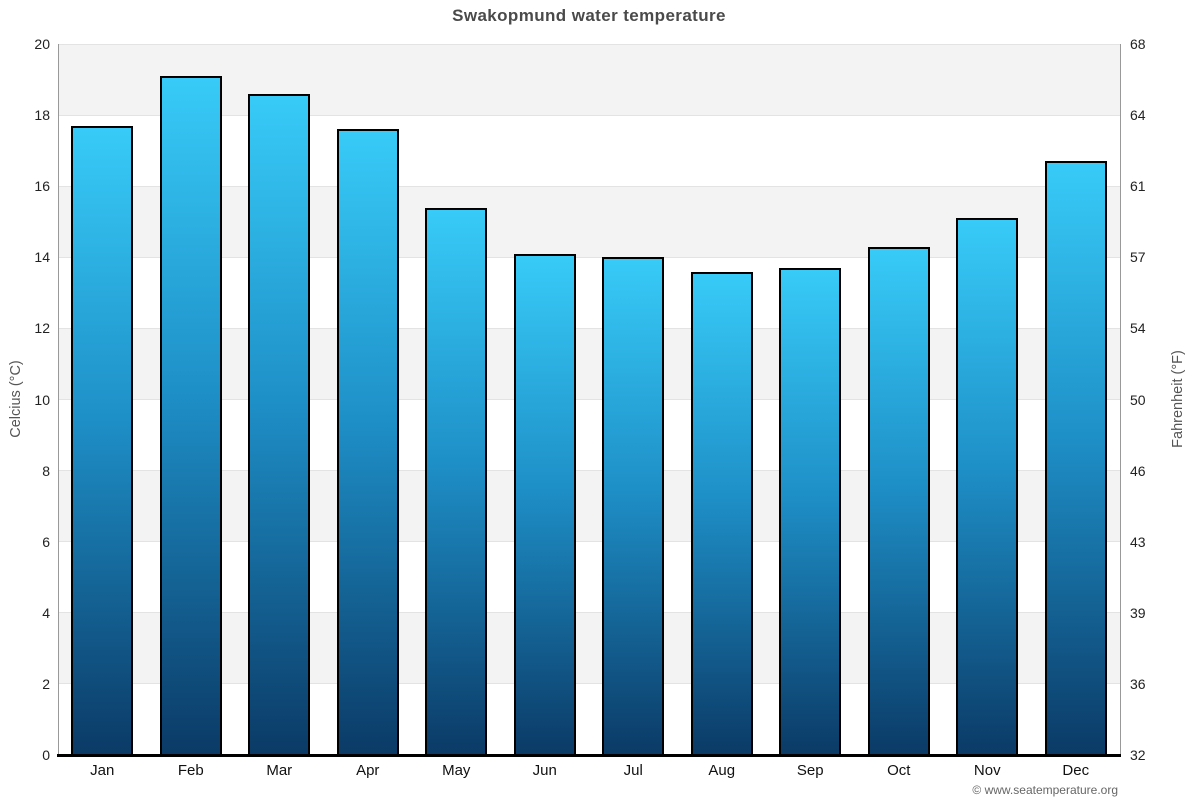  What do you see at coordinates (1138, 399) in the screenshot?
I see `y-tick-right-50: 50` at bounding box center [1138, 399].